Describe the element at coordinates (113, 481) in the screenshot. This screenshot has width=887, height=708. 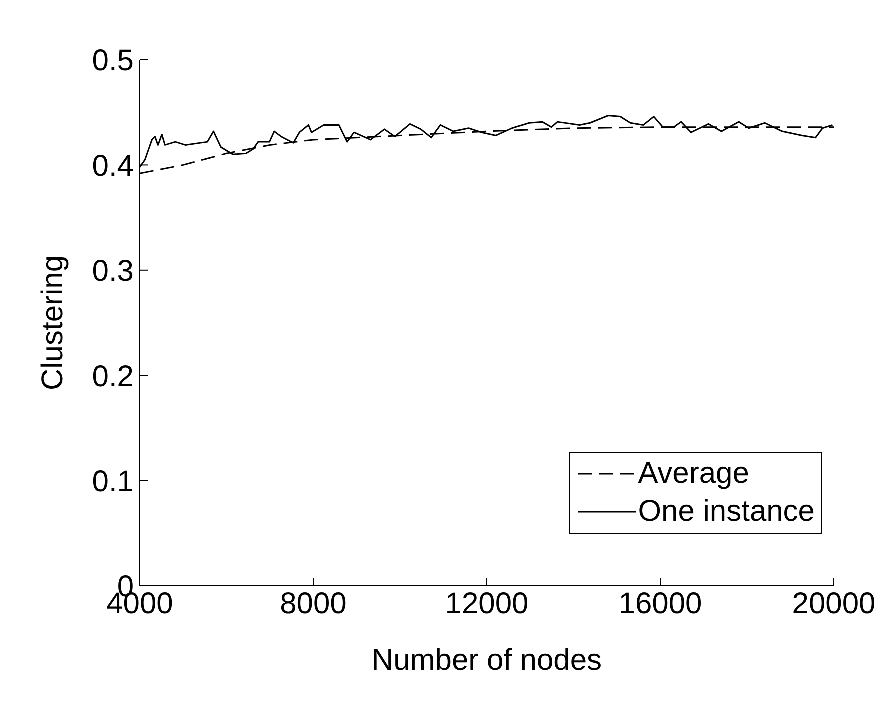
I see `y-tick-label: 0.1` at that location.